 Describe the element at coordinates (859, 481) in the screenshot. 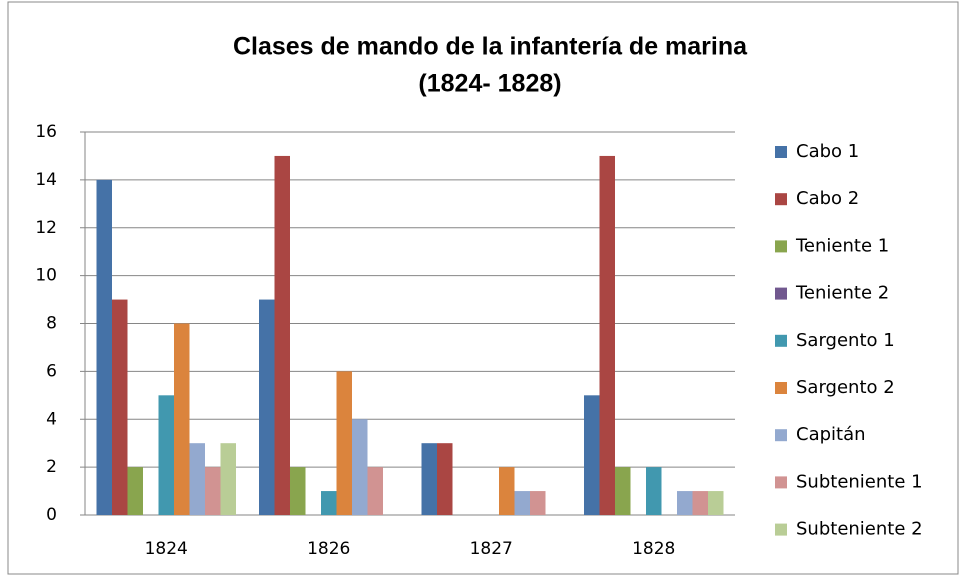

I see `legend-label: Subteniente 1` at that location.